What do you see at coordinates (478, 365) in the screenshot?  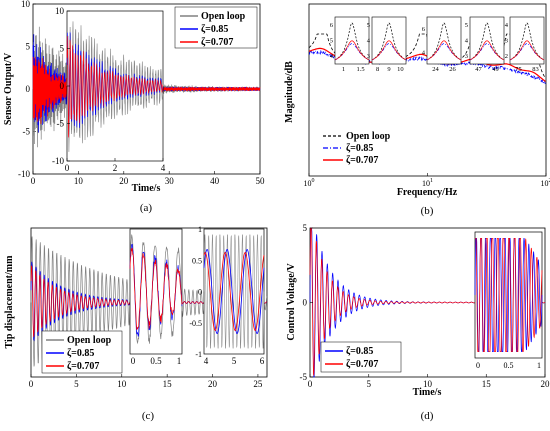 I see `panel-d-inset-xtick-label: 0` at bounding box center [478, 365].